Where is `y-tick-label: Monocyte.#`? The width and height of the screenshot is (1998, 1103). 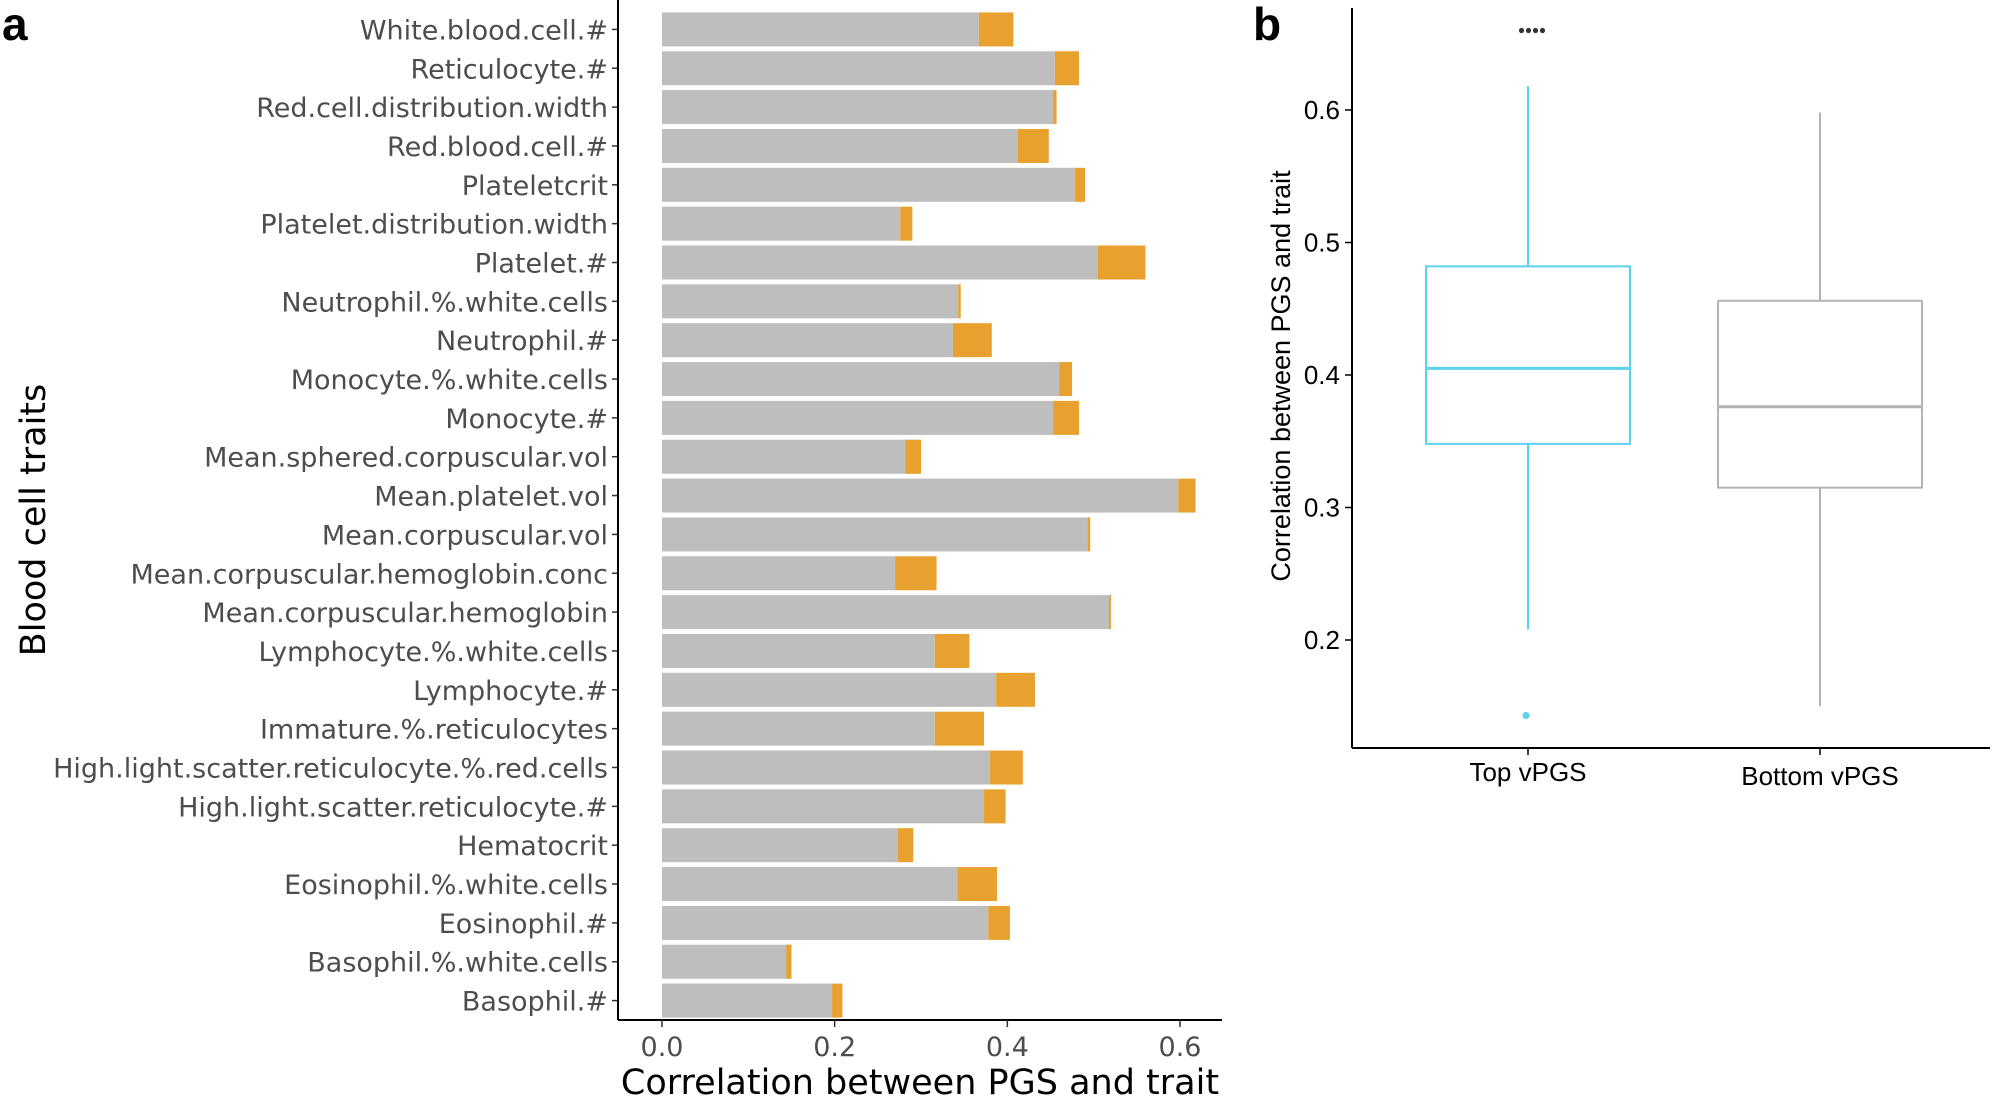 y-tick-label: Monocyte.# is located at coordinates (526, 419).